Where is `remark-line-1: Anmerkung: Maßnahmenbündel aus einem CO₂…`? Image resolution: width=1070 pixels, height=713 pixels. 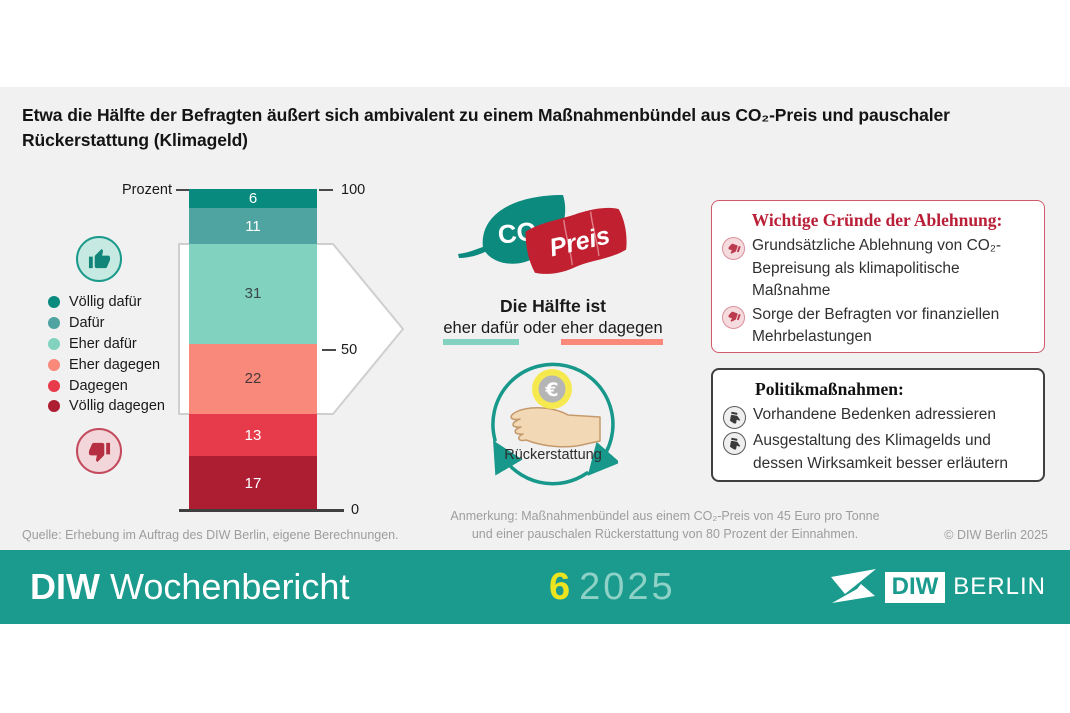 remark-line-1: Anmerkung: Maßnahmenbündel aus einem CO₂… is located at coordinates (665, 516).